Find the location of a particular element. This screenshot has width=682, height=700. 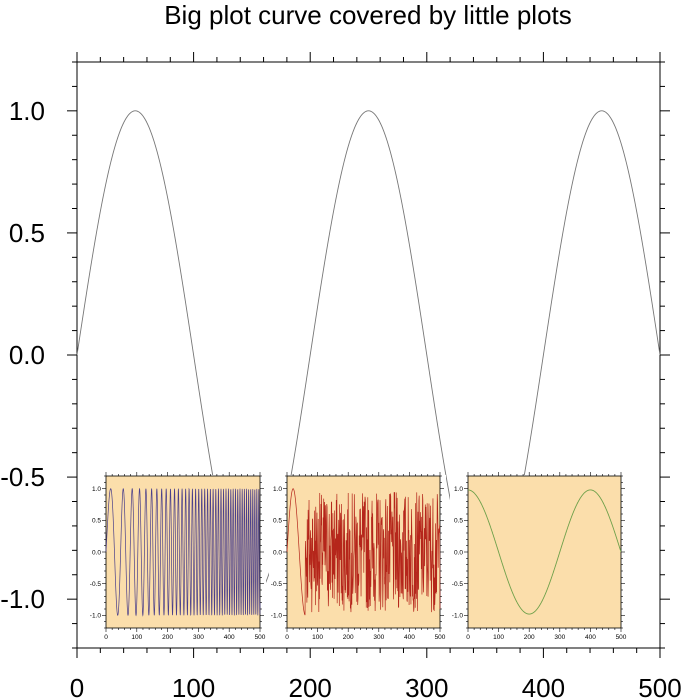

inset-plot-slow-wave: 0 100 200 300 400 500 1.0 0.5 0.0 -0.5 -1.0 is located at coordinates (538, 557).